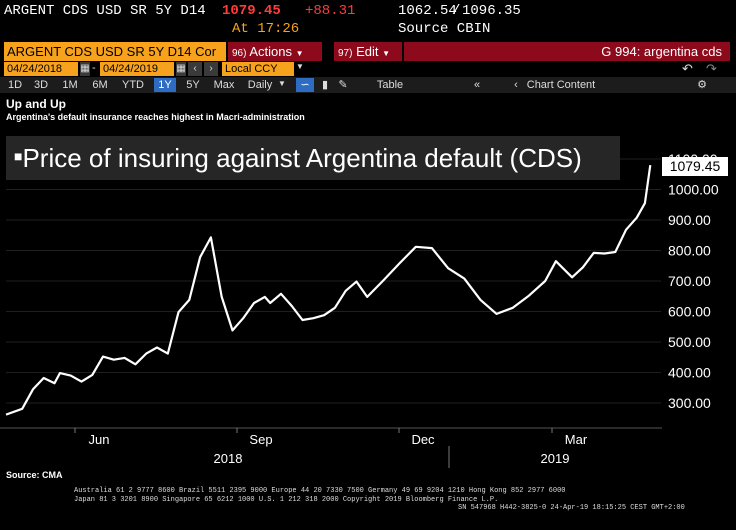  What do you see at coordinates (193, 85) in the screenshot?
I see `period-5y: 5Y` at bounding box center [193, 85].